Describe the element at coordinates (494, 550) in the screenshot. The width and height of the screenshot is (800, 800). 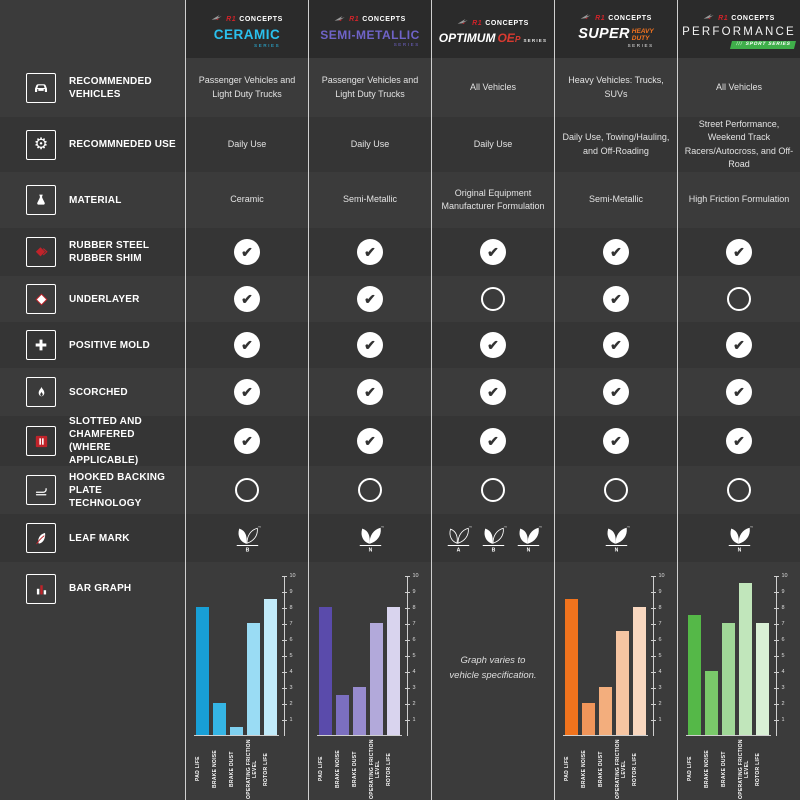
I see `svg-text: B` at that location.